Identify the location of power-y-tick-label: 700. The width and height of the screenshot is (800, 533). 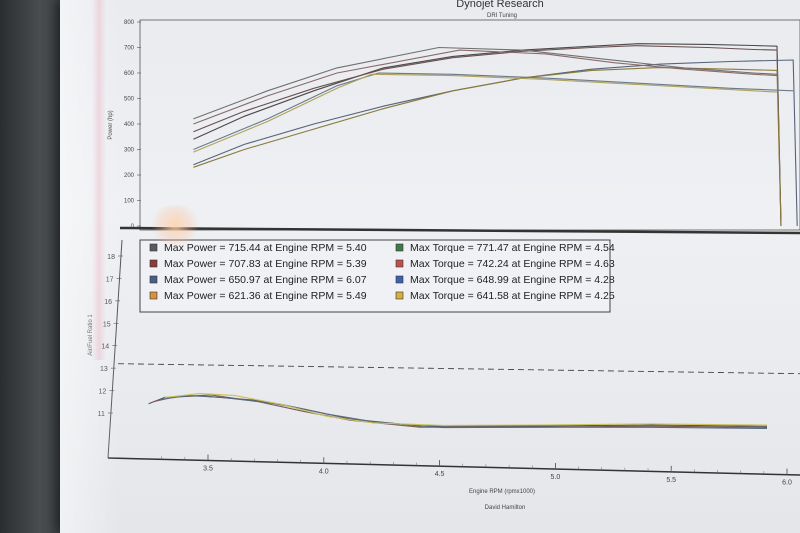
(129, 49).